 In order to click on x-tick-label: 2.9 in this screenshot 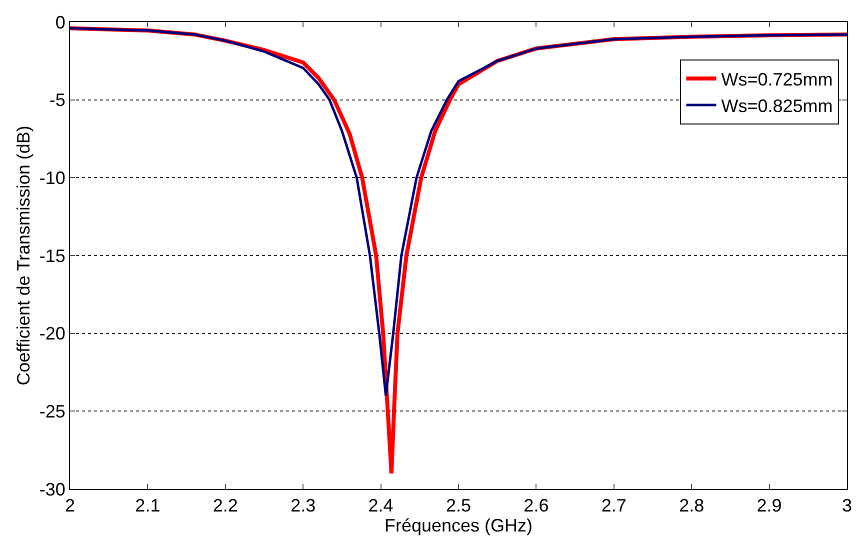, I will do `click(769, 506)`.